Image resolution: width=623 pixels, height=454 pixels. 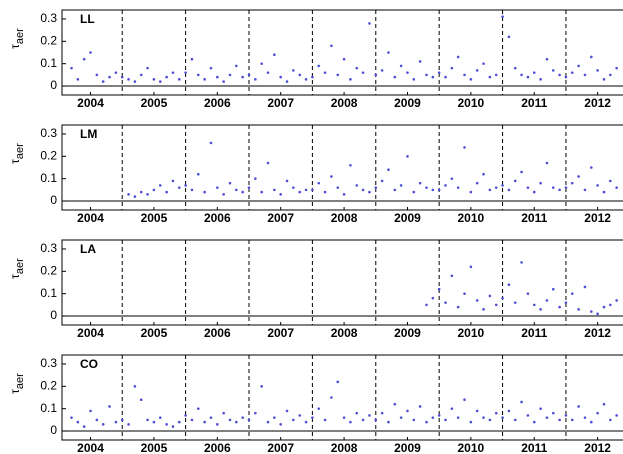 What do you see at coordinates (90, 103) in the screenshot?
I see `x-tick-label: 2004` at bounding box center [90, 103].